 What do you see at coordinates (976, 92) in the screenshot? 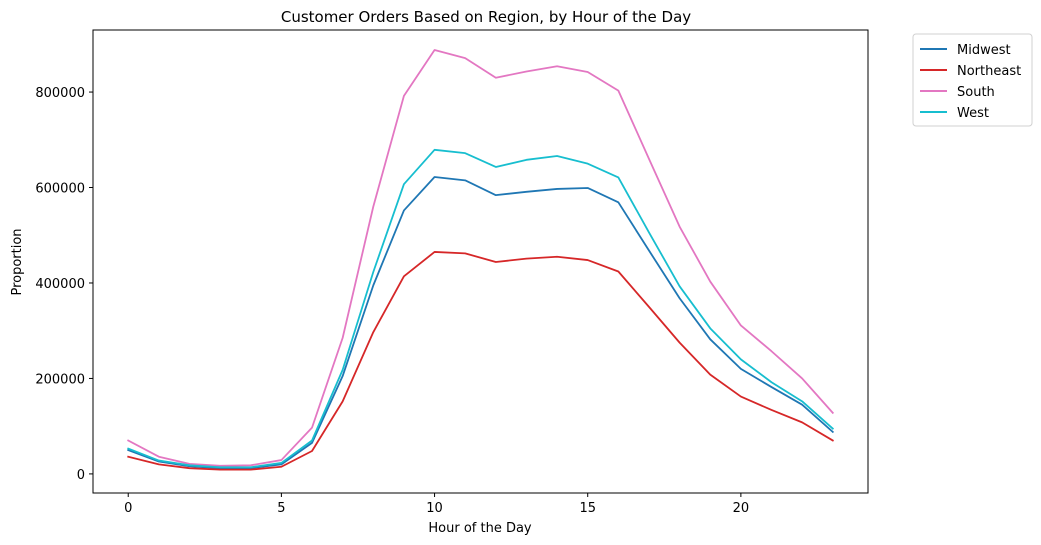
I see `legend-label-south: South` at bounding box center [976, 92].